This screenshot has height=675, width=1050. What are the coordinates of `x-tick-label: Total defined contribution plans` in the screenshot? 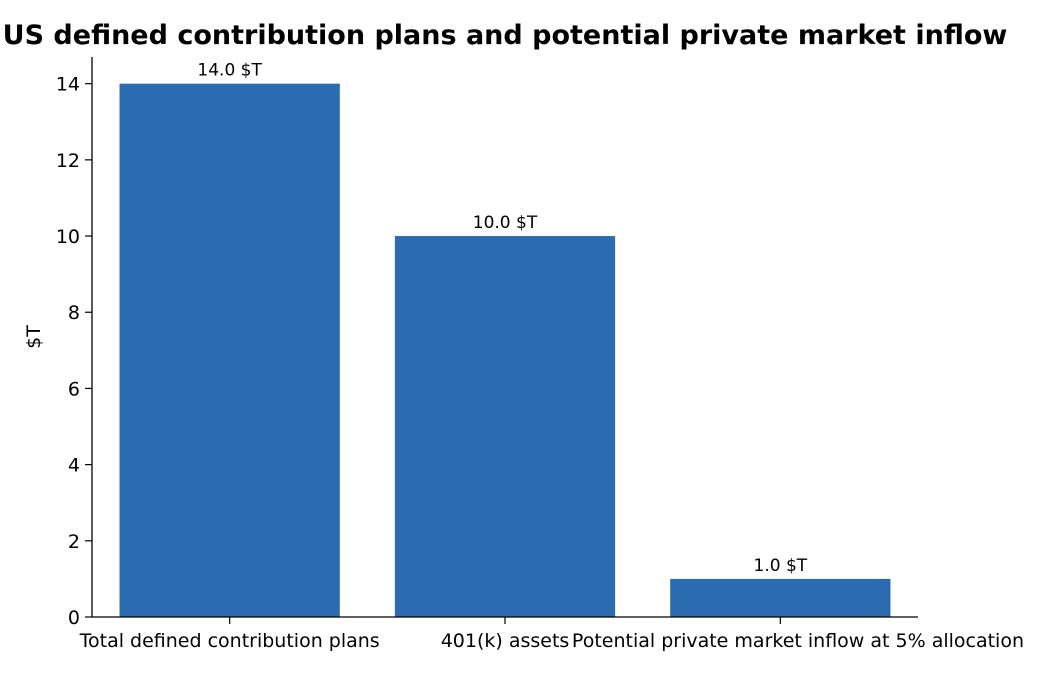 It's located at (229, 641).